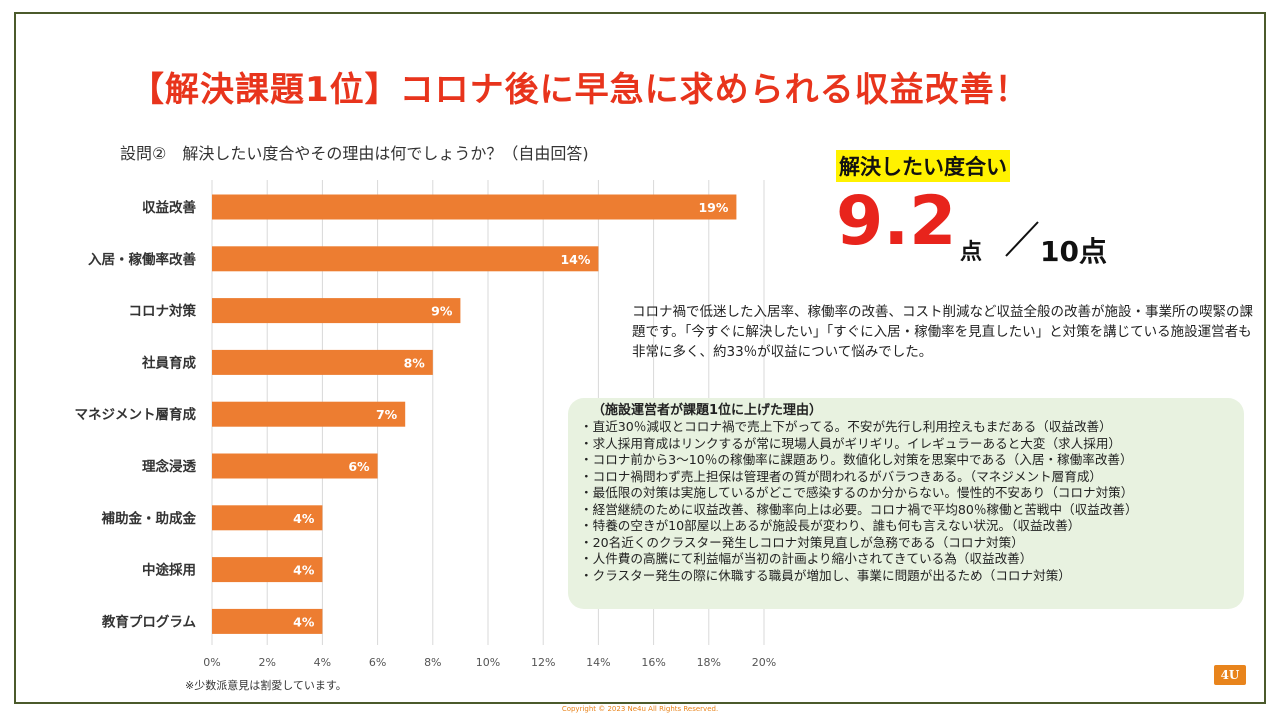 The width and height of the screenshot is (1280, 720). Describe the element at coordinates (709, 662) in the screenshot. I see `x-tick-label: 18%` at that location.